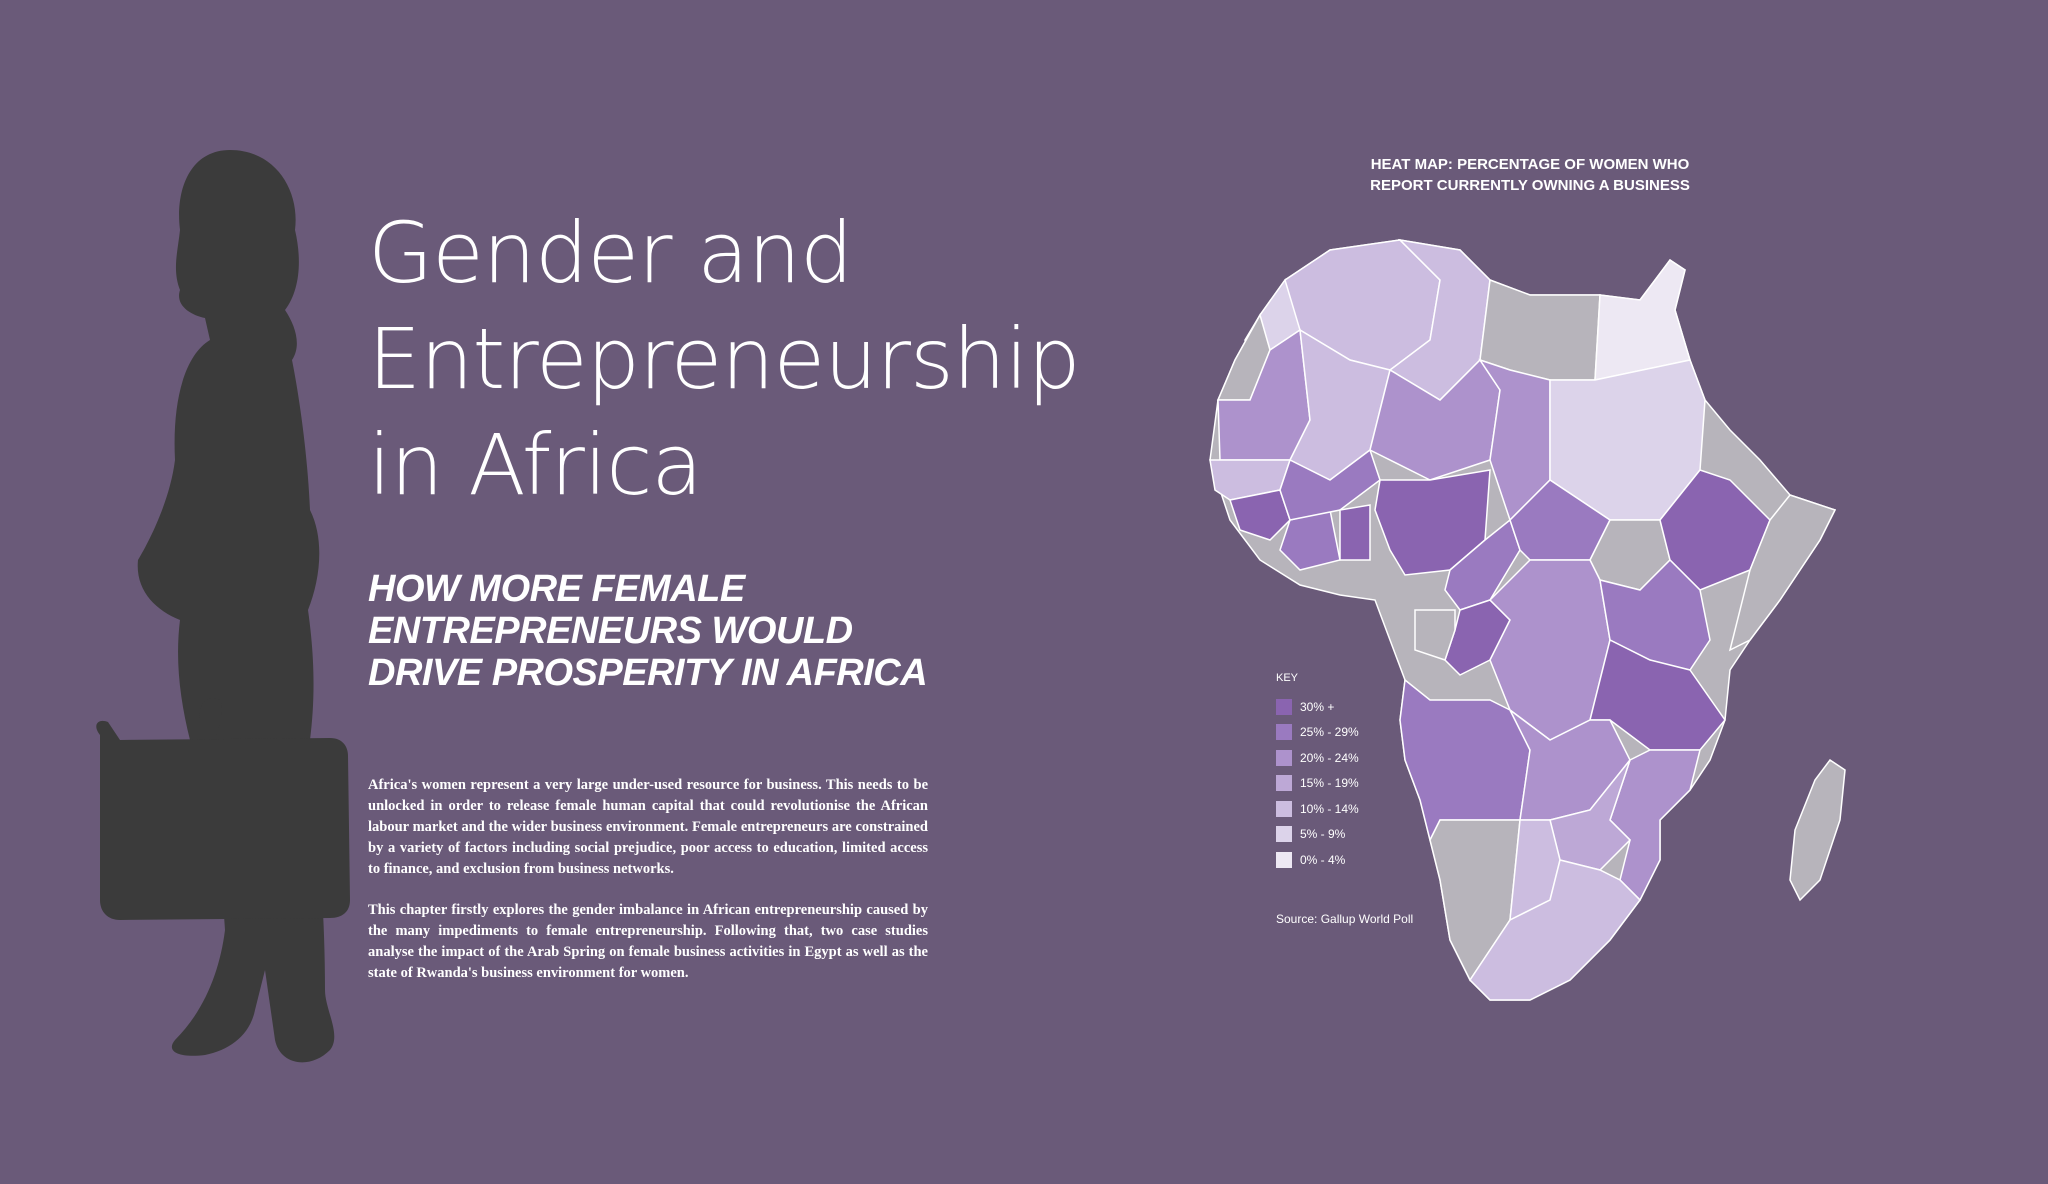 The height and width of the screenshot is (1184, 2048). I want to click on region-gabon, so click(1435, 635).